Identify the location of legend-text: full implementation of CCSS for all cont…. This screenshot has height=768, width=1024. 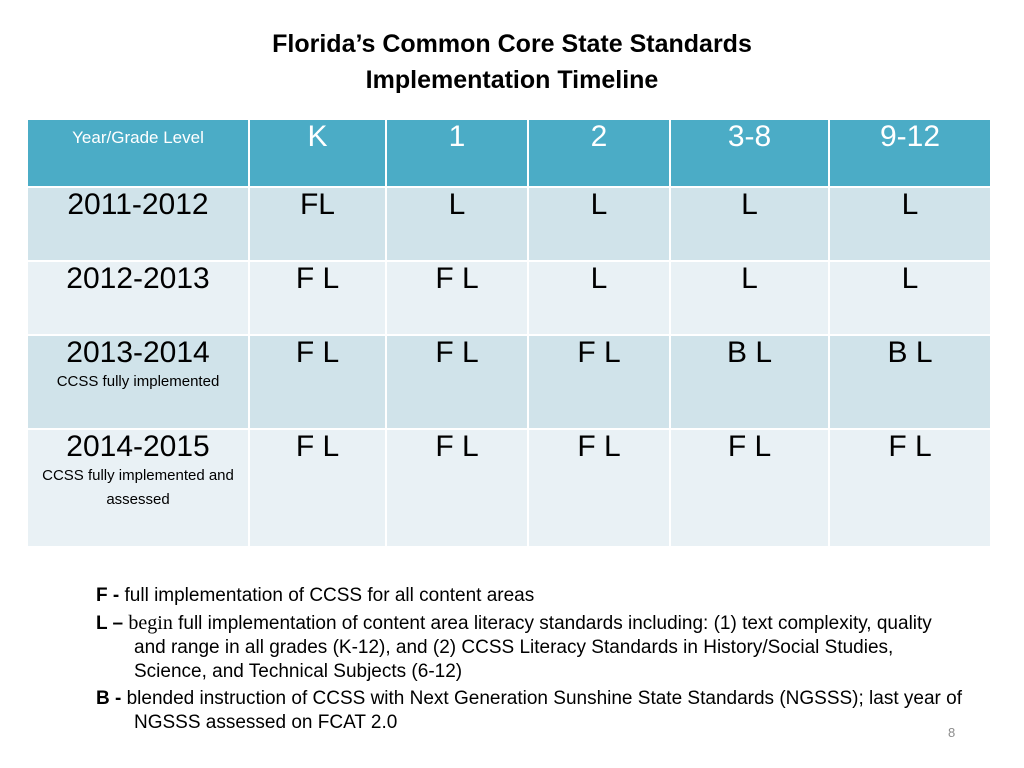
(329, 595).